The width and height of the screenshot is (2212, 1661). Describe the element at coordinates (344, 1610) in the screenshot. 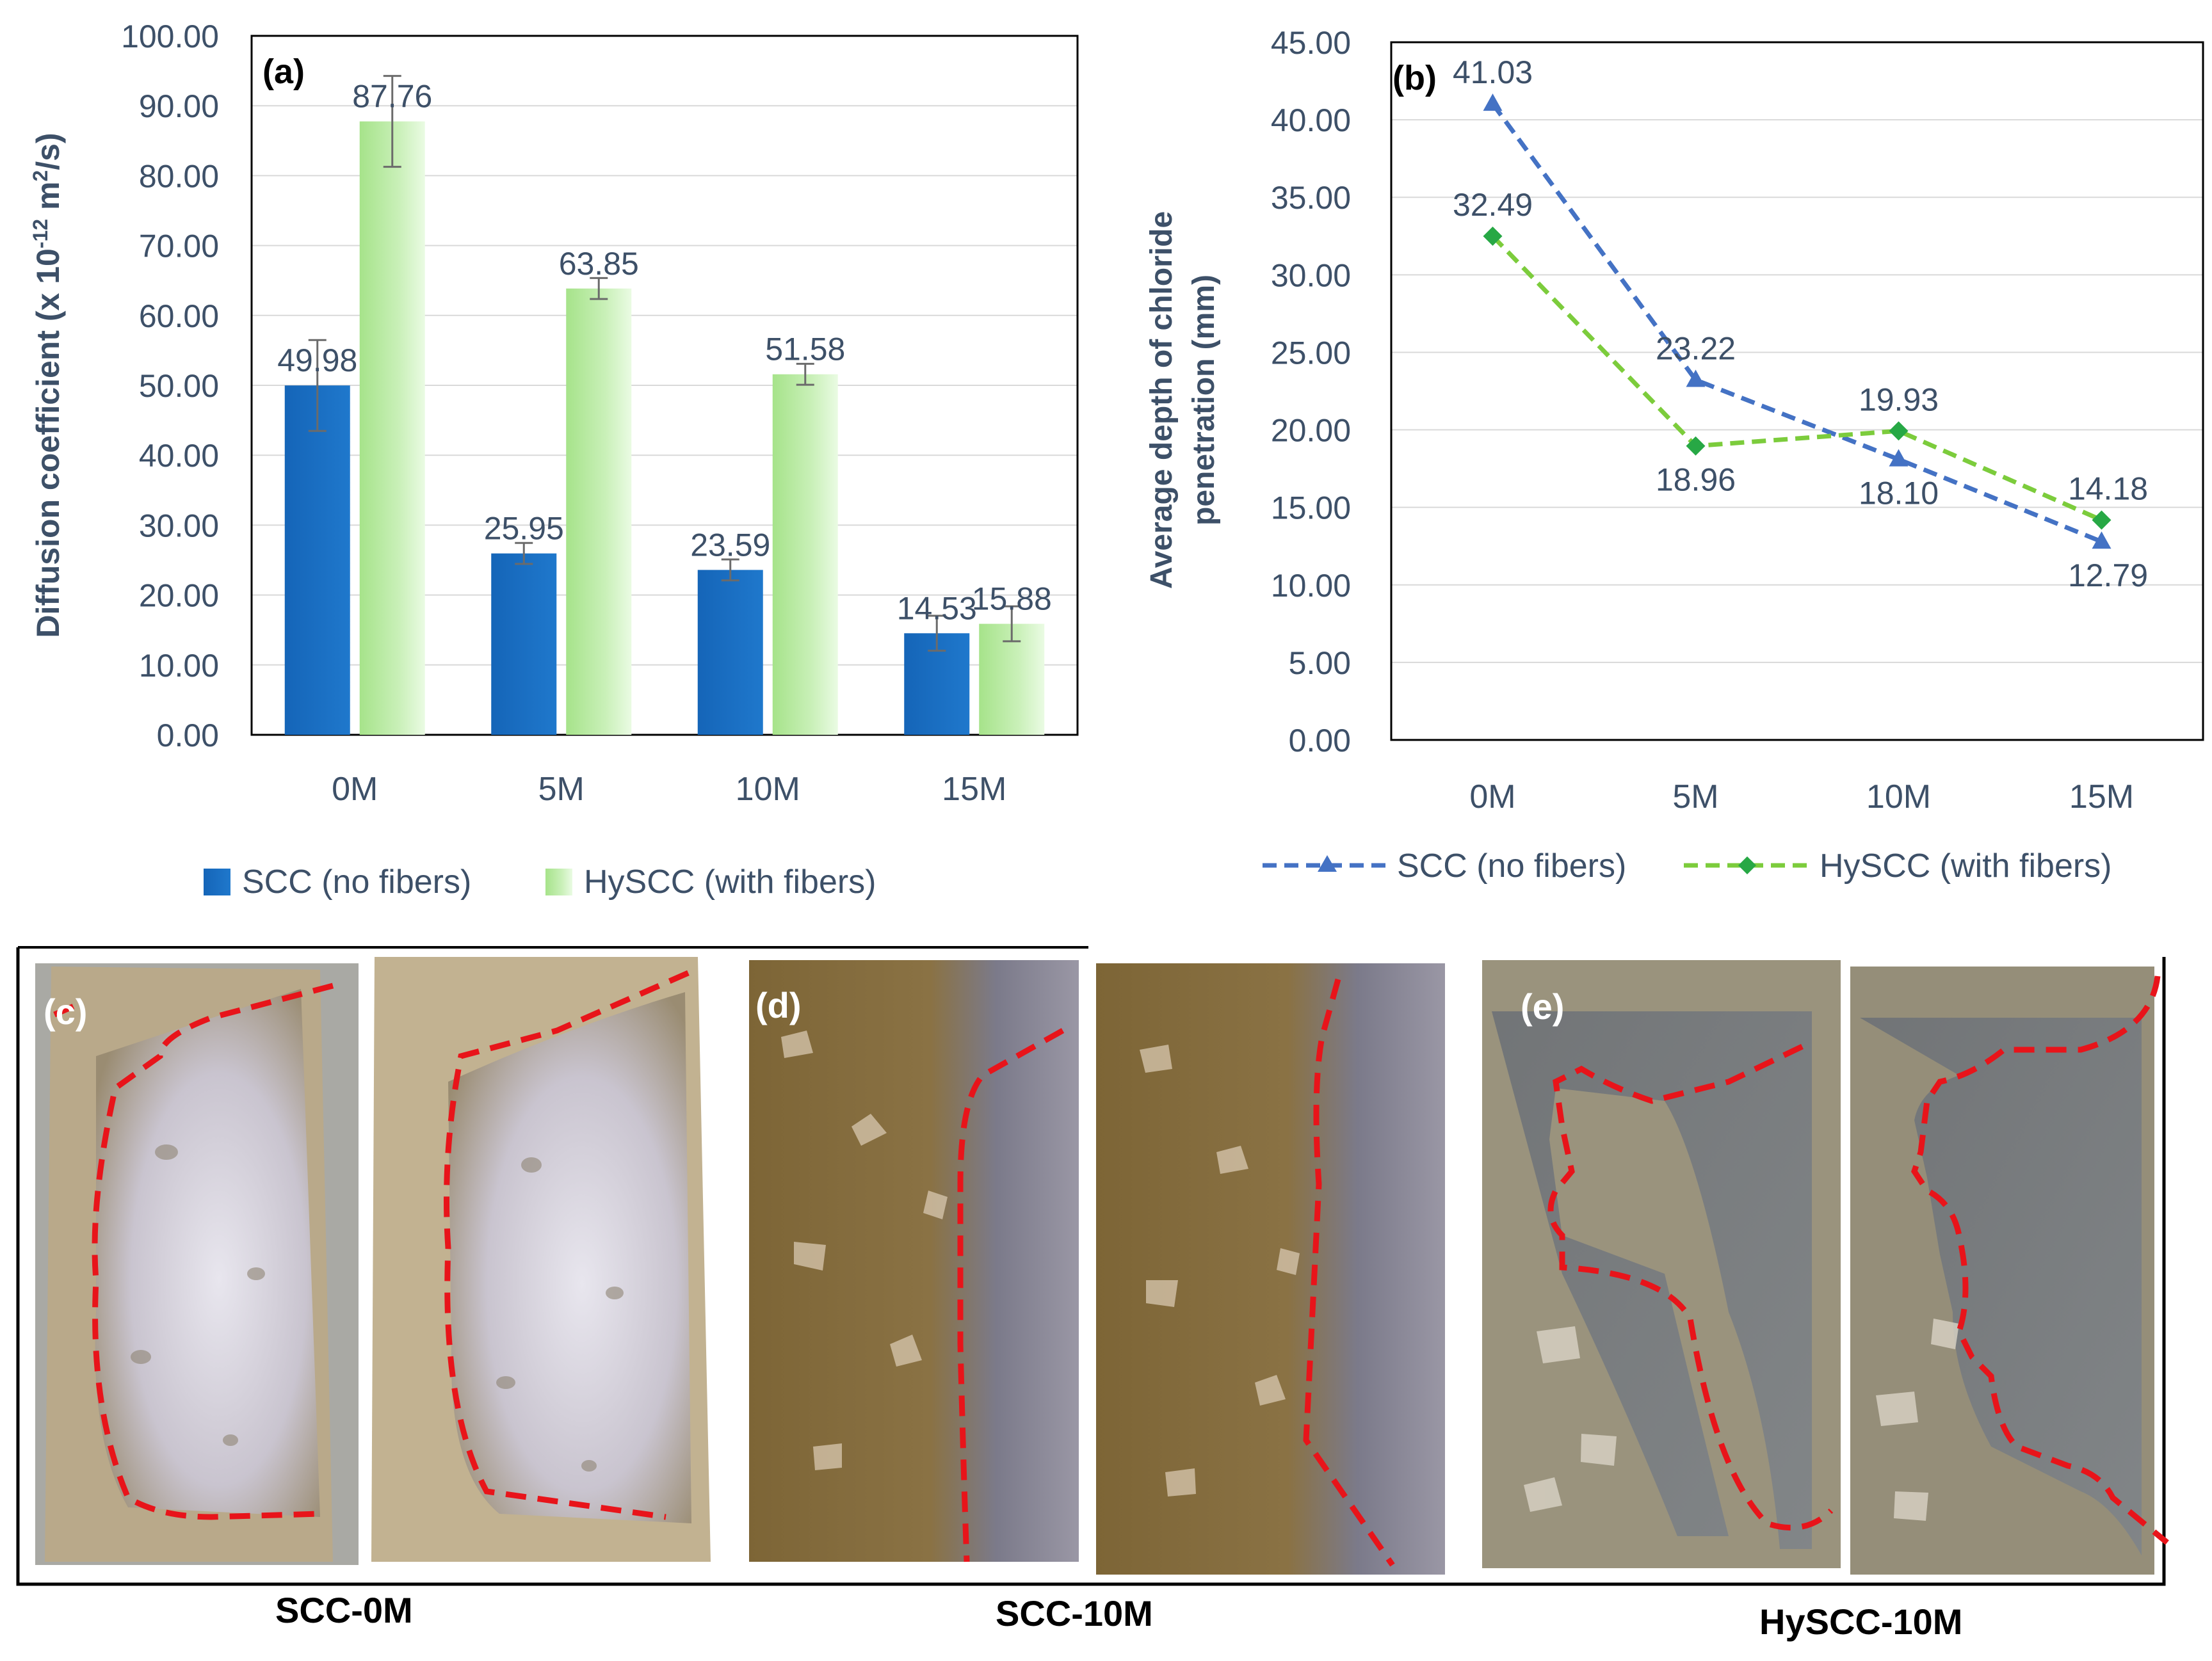

I see `photo-c-caption: SCC-0M` at that location.